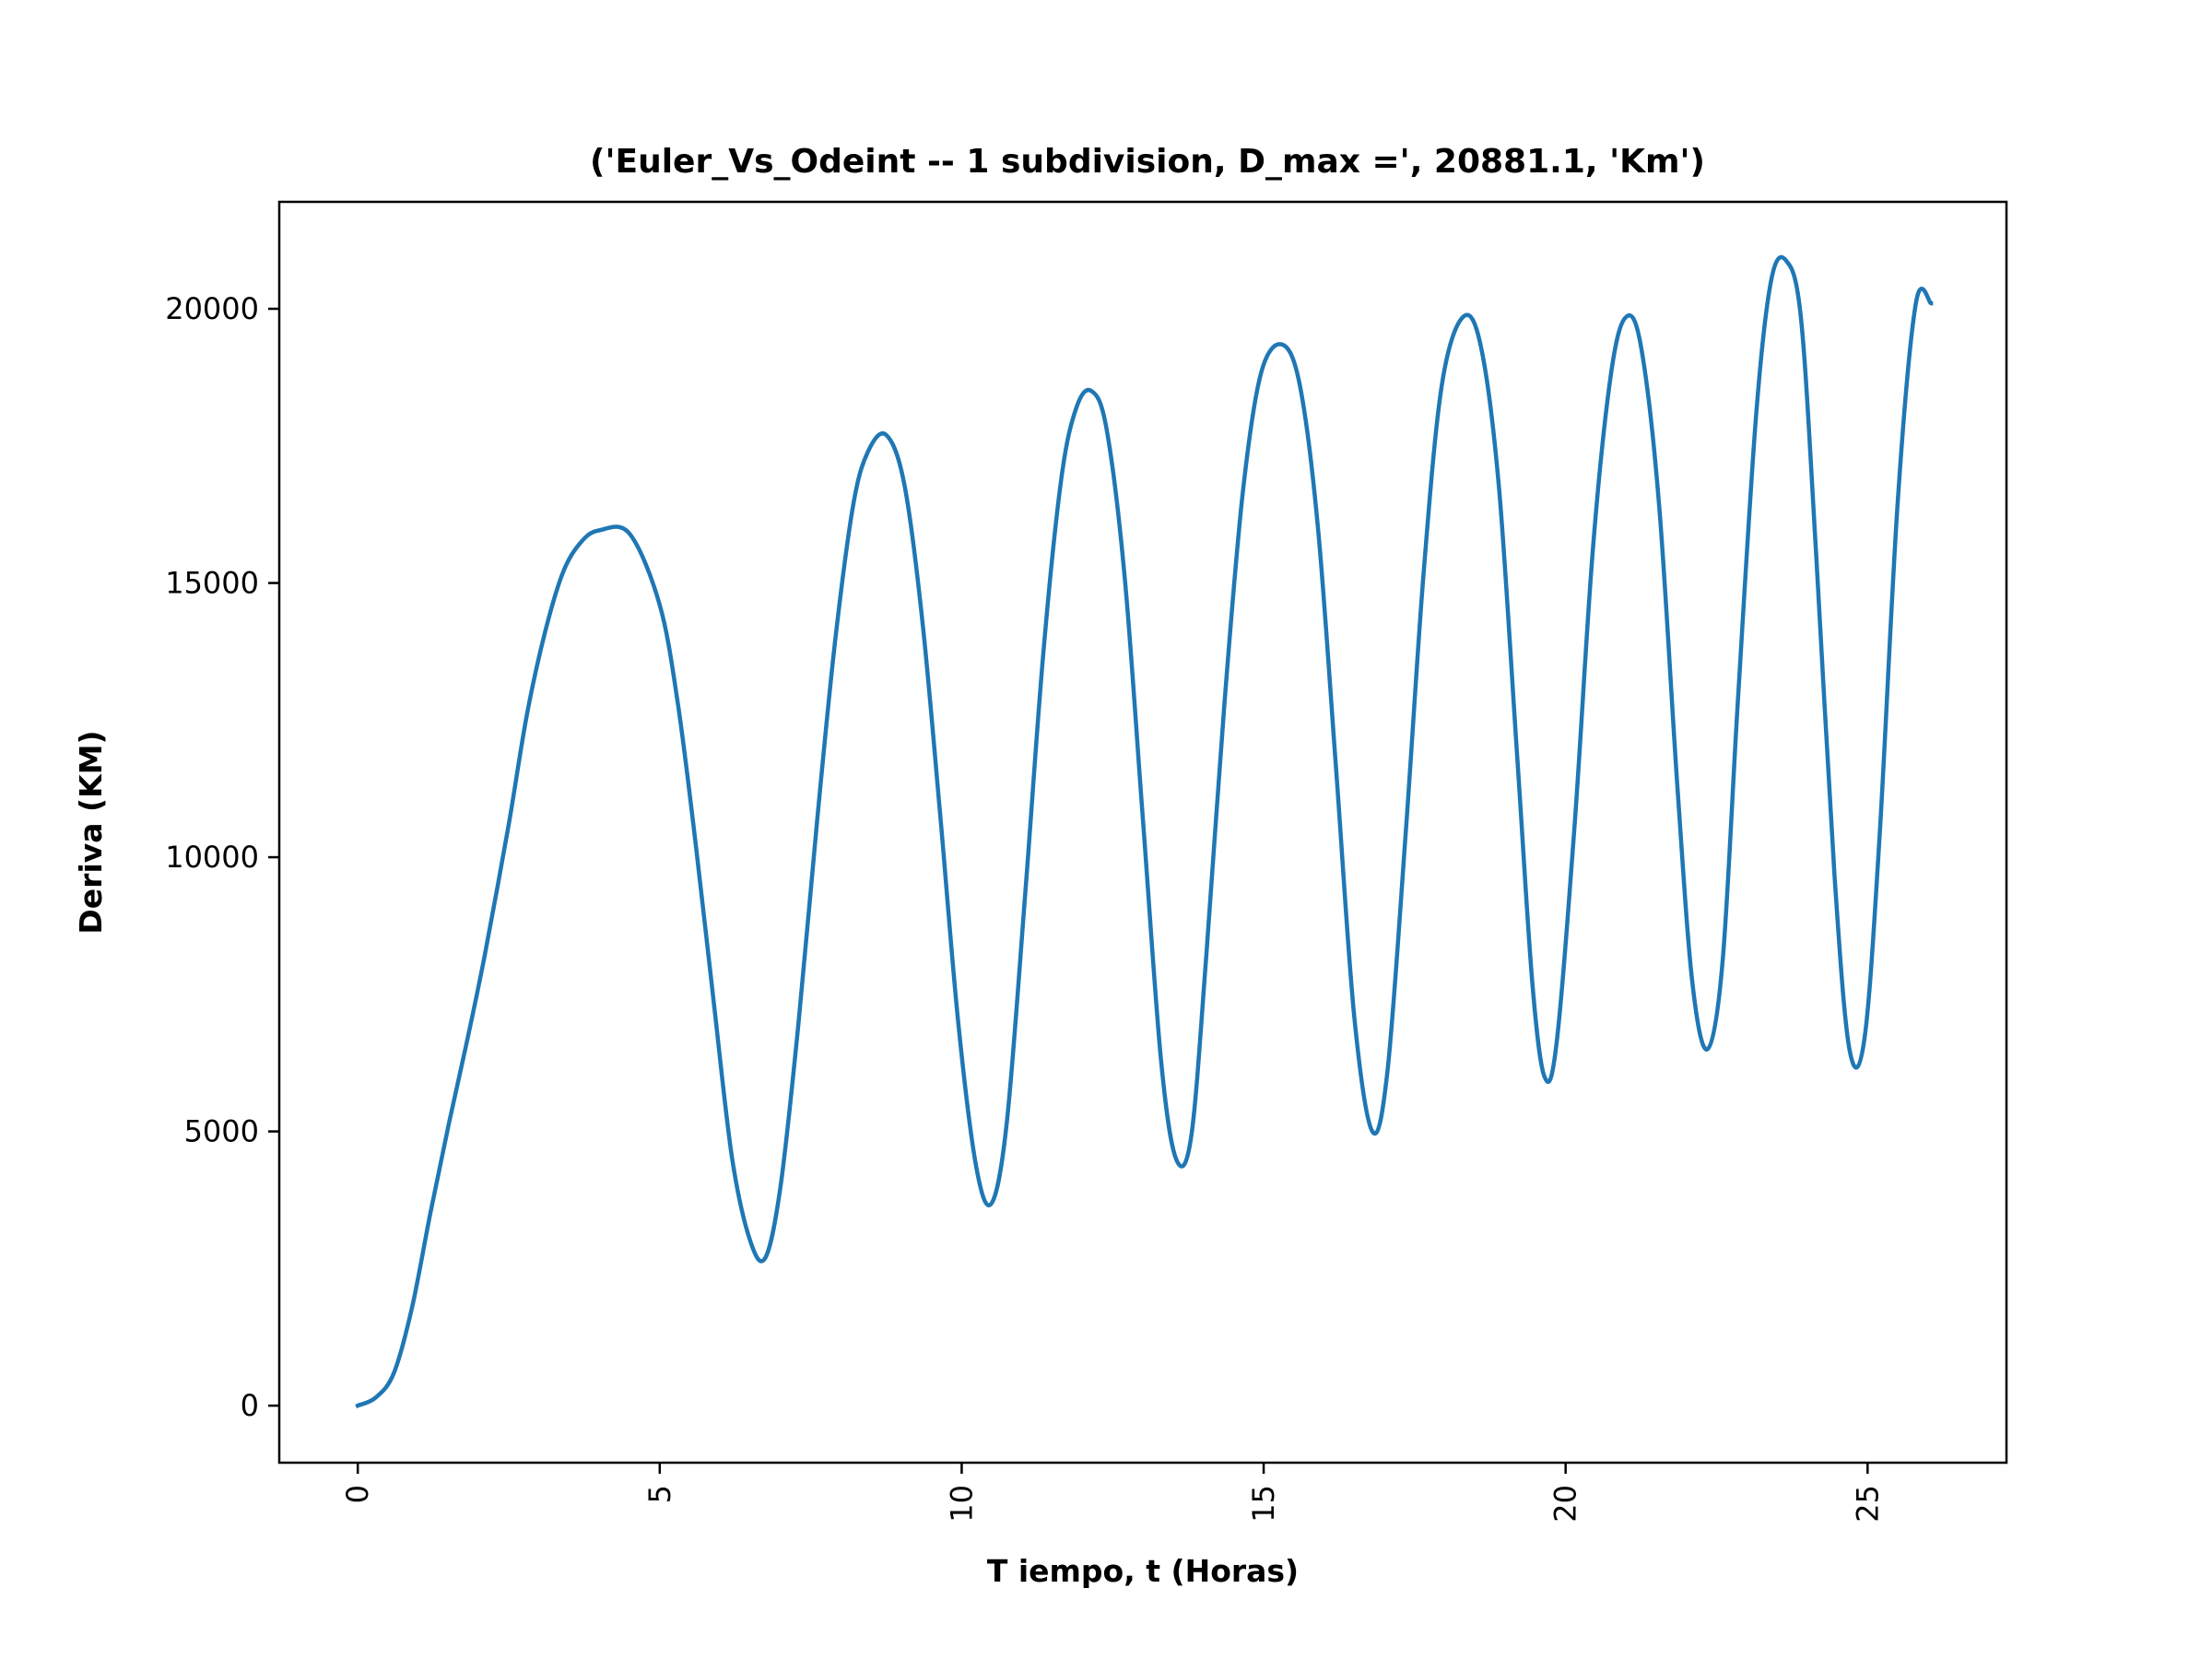  I want to click on x-tick-label: 5, so click(659, 1494).